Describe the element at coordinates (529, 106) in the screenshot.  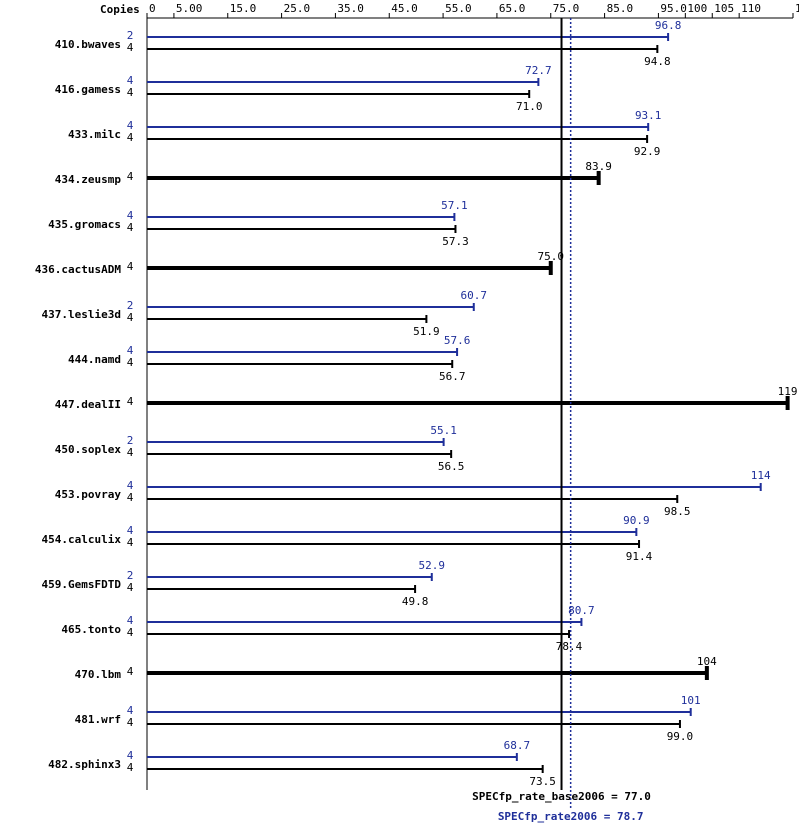
I see `value-label: 71.0` at that location.